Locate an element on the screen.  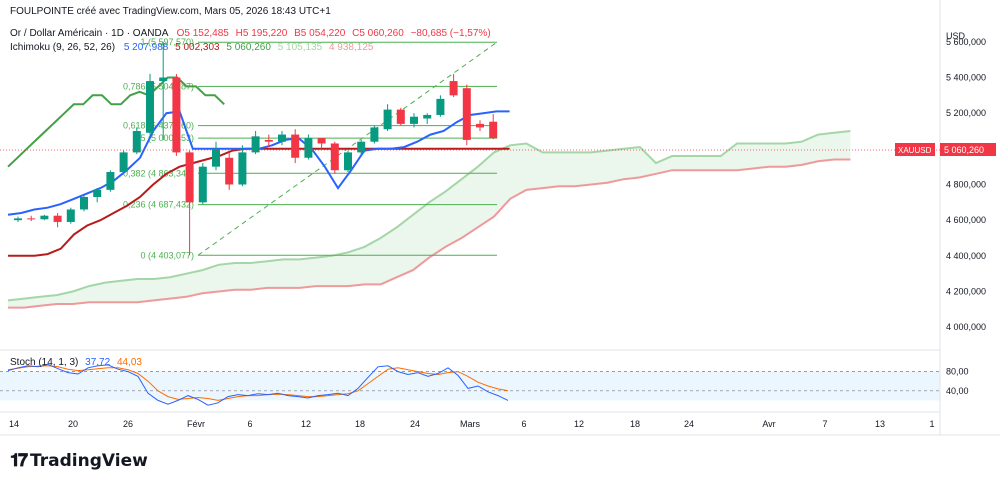
ichimoku-chikou-value: 5 060,260 is located at coordinates (248, 47).